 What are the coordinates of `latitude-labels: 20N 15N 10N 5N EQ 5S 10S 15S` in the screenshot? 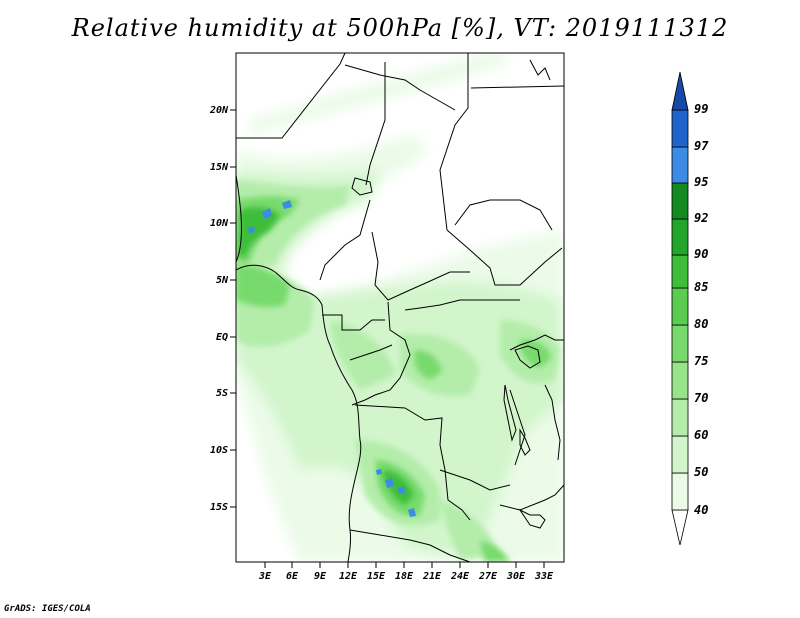 It's located at (219, 309).